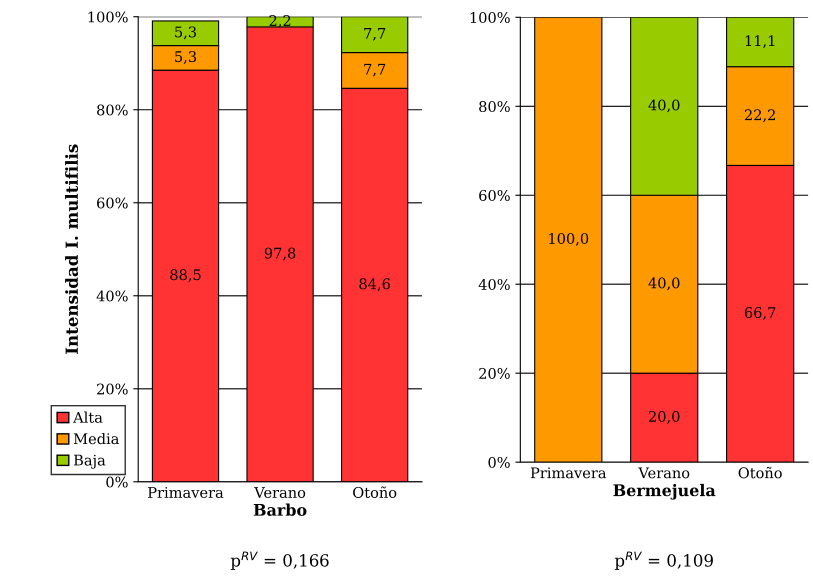  I want to click on data-label: 20,0, so click(664, 417).